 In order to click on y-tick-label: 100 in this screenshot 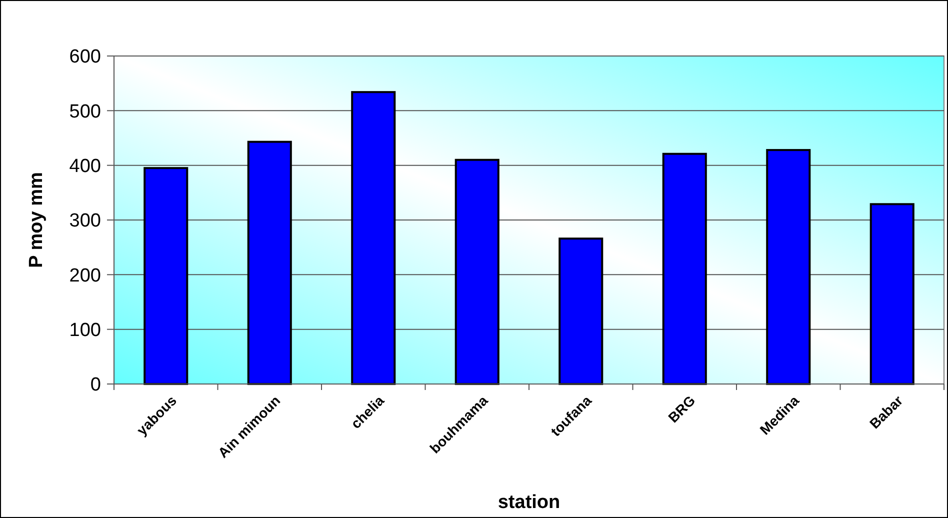, I will do `click(85, 330)`.